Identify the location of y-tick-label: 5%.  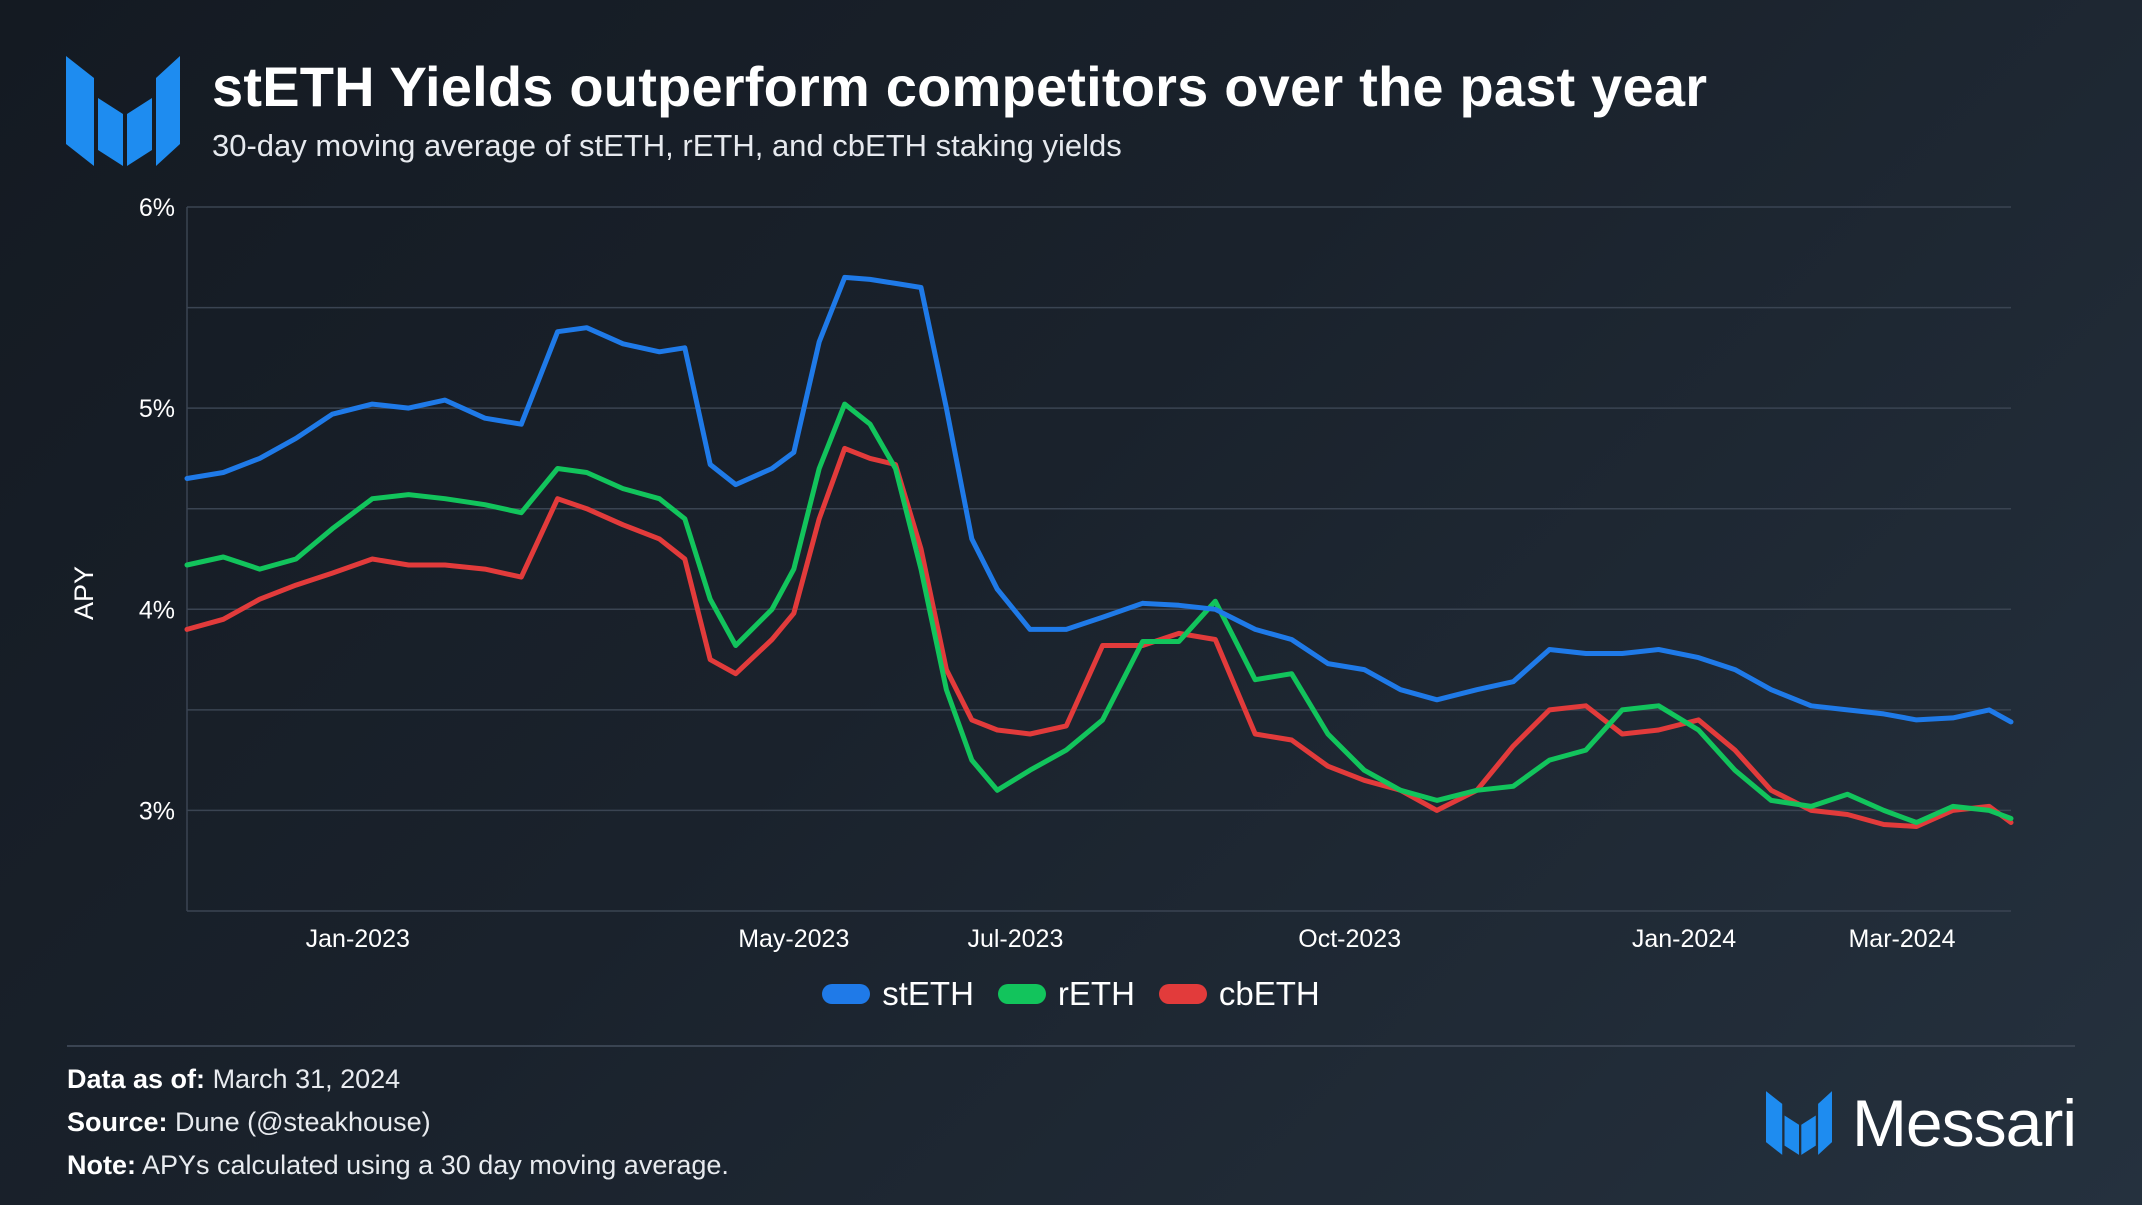
(157, 409).